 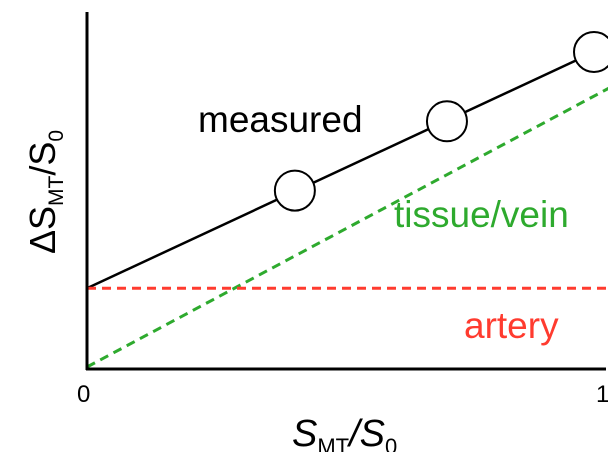 I want to click on x-tick-label-1: 1, so click(x=602, y=394).